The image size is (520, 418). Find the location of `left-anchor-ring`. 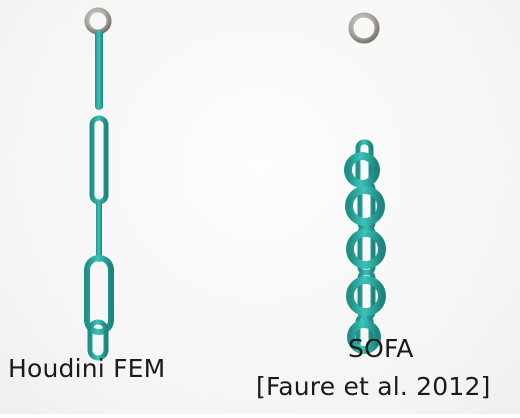

left-anchor-ring is located at coordinates (98, 21).